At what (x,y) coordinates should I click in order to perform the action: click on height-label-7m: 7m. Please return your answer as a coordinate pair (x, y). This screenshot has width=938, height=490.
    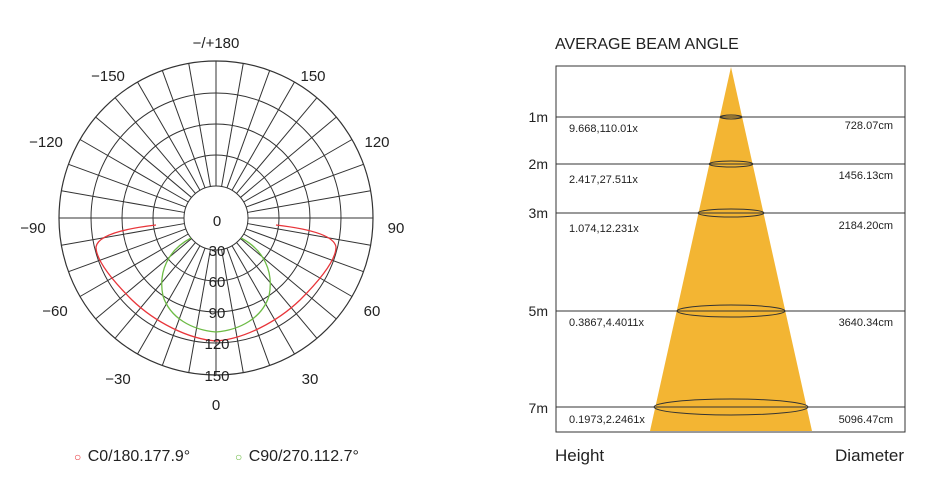
    Looking at the image, I should click on (538, 408).